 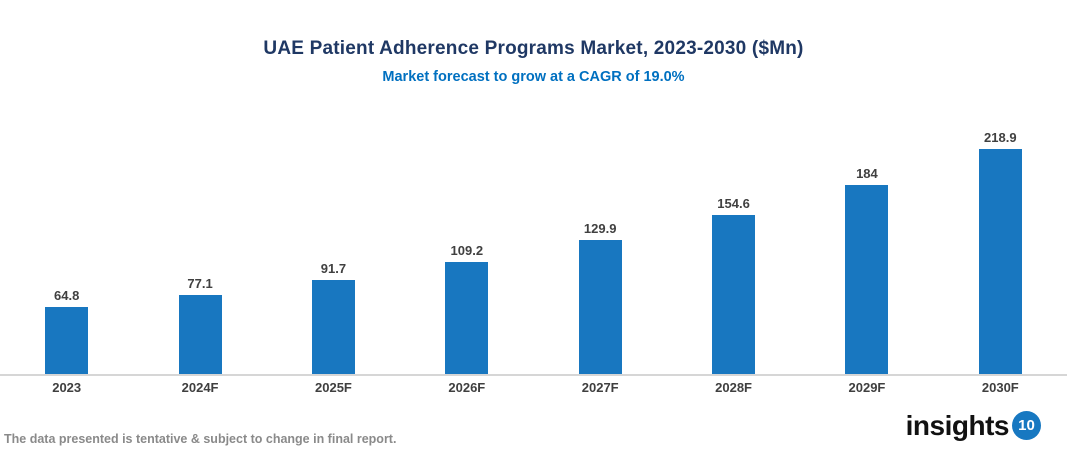 I want to click on x-axis-label: 2027F, so click(x=600, y=387).